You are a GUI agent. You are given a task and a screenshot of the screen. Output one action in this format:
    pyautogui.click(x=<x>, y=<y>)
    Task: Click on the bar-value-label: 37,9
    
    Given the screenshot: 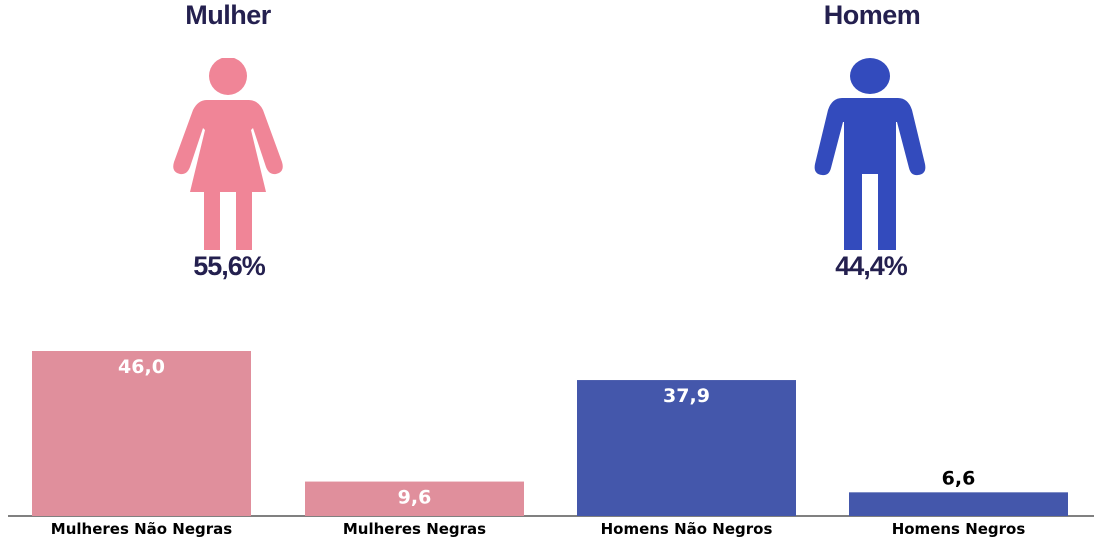 What is the action you would take?
    pyautogui.click(x=686, y=396)
    